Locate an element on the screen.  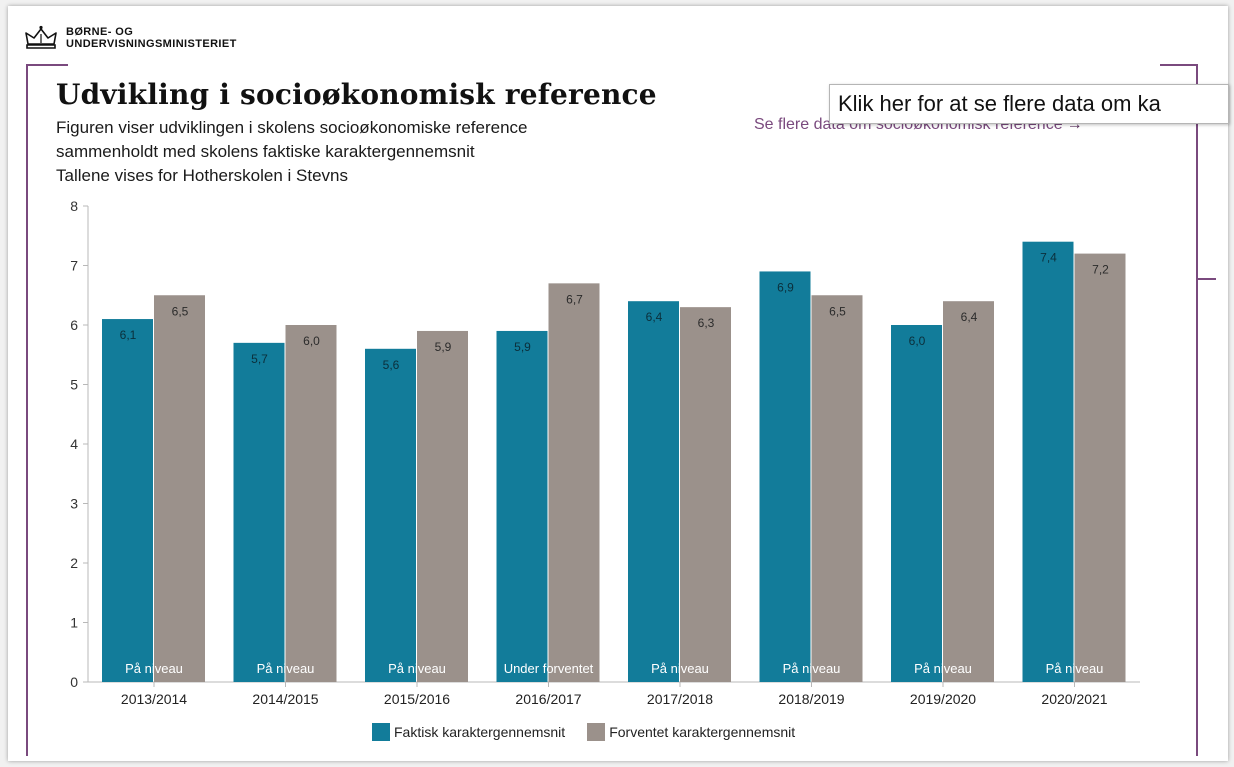
status-label: Under forventet is located at coordinates (549, 668).